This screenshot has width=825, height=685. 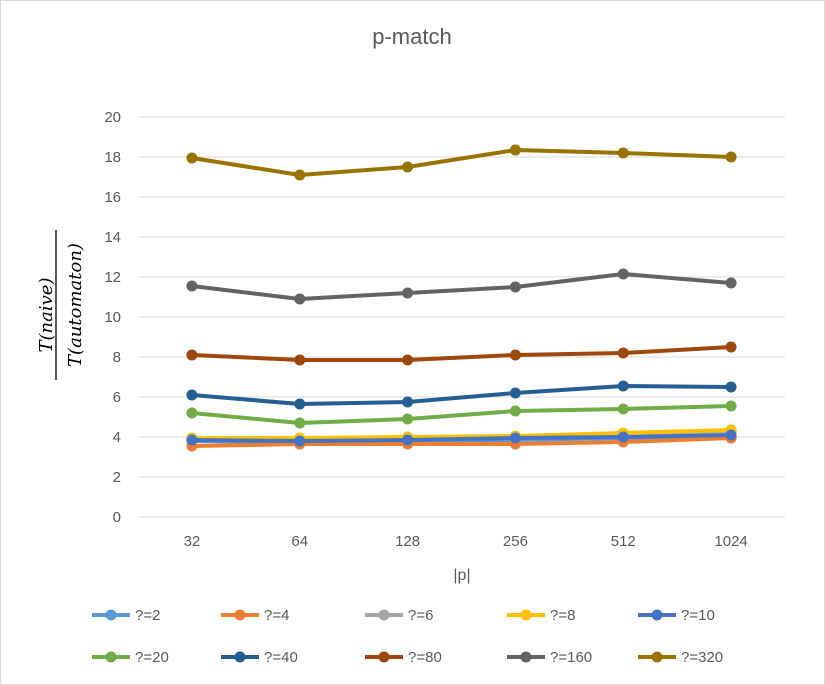 What do you see at coordinates (192, 541) in the screenshot?
I see `x-tick-label: 32` at bounding box center [192, 541].